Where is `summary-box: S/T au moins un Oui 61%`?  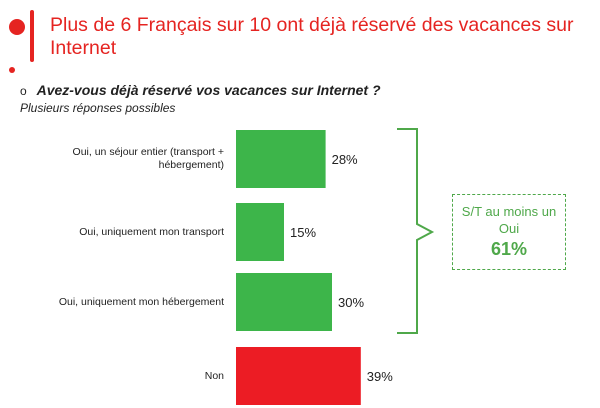 summary-box: S/T au moins un Oui 61% is located at coordinates (509, 232).